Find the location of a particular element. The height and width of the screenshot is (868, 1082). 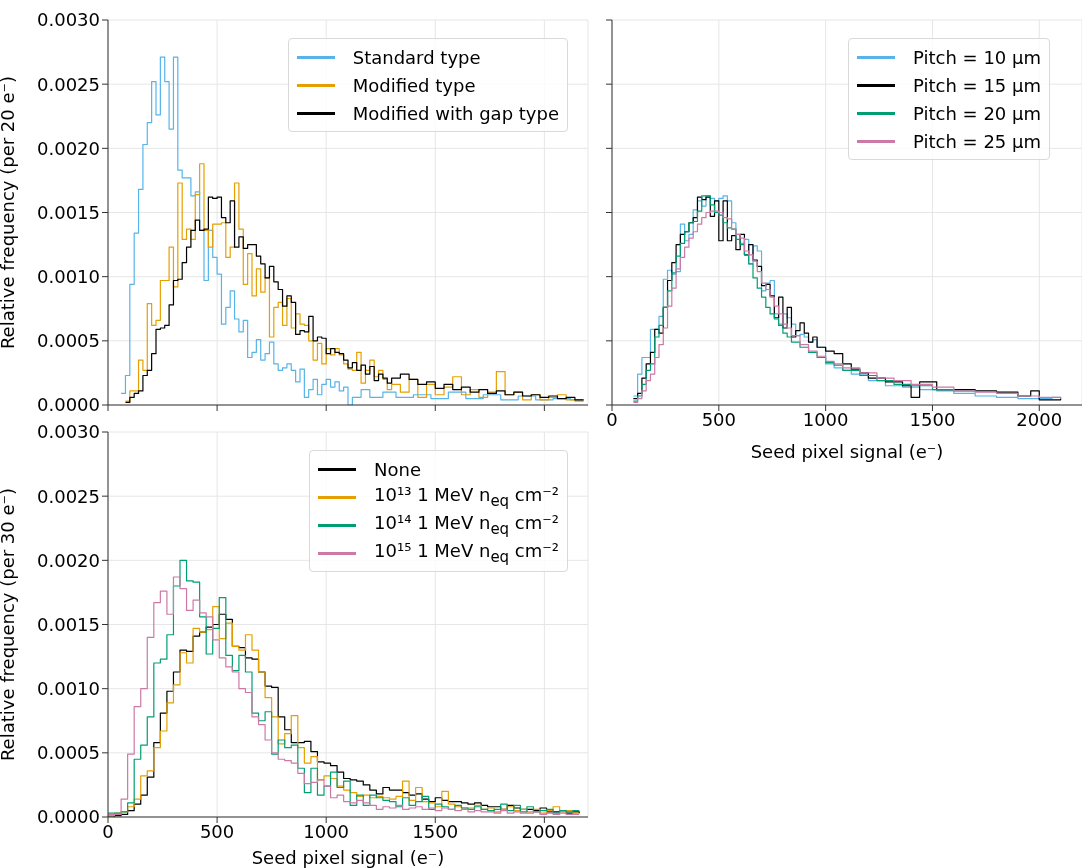

legend-label: None is located at coordinates (398, 469).